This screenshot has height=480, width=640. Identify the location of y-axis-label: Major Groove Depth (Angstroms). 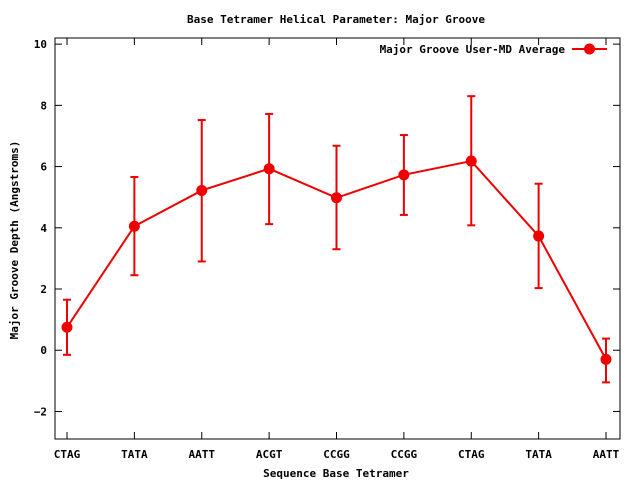
(14, 240).